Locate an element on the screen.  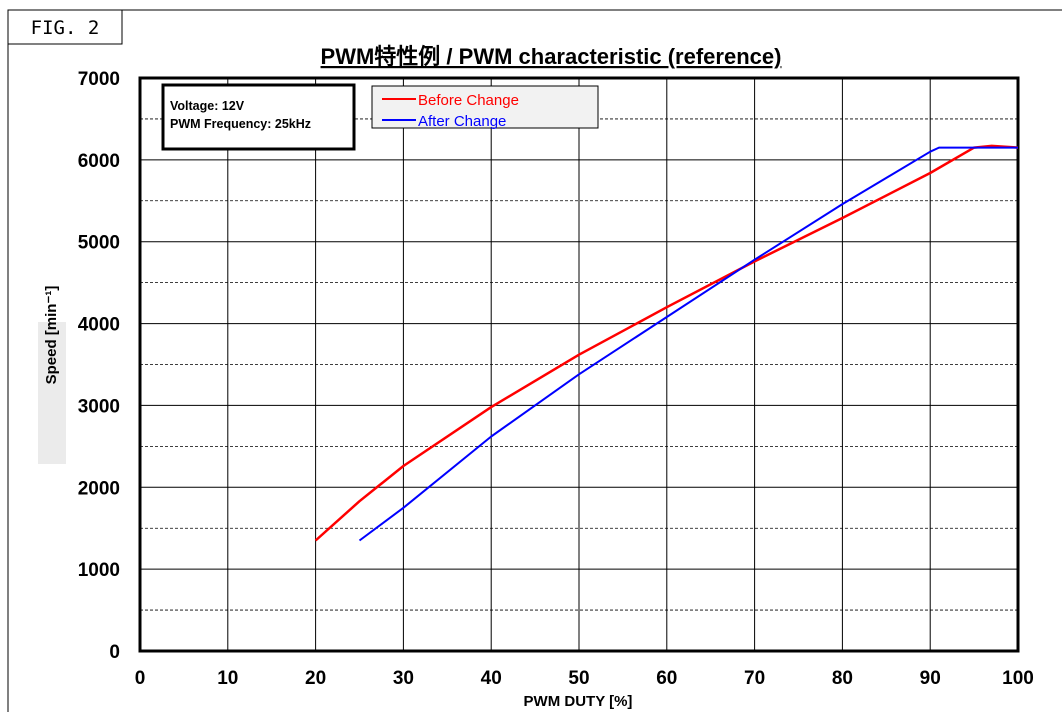
x-tick-label: 0 is located at coordinates (140, 678).